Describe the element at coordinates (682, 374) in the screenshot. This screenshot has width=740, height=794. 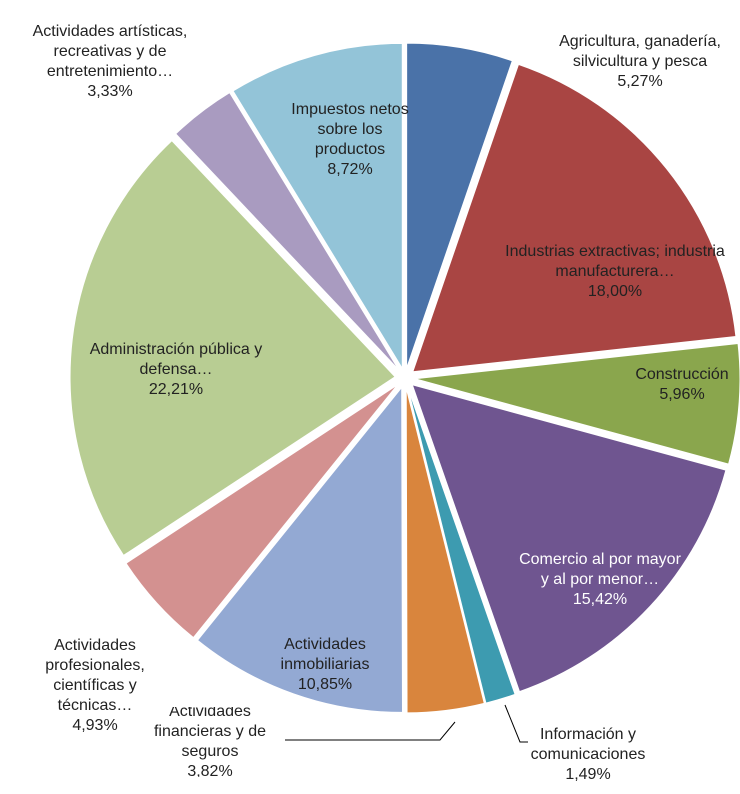
I see `category-name: Construcción` at that location.